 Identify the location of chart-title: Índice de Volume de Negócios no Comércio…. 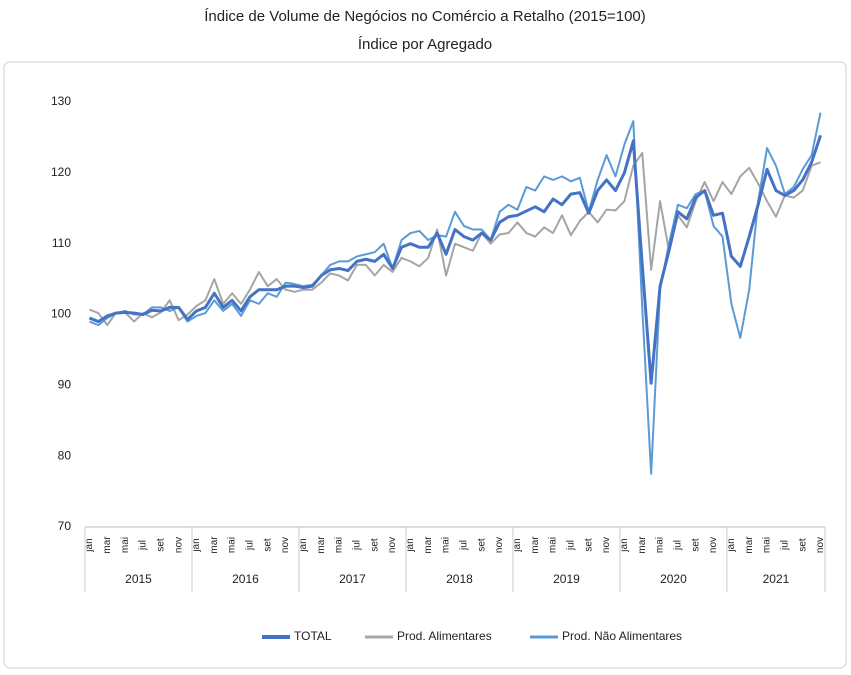
(425, 16).